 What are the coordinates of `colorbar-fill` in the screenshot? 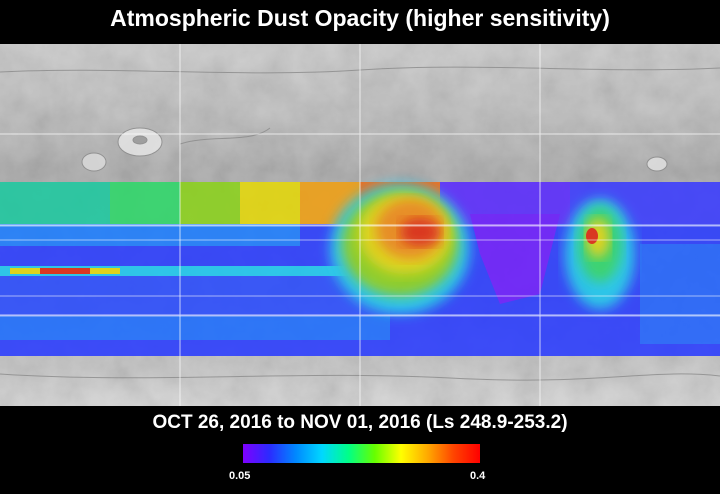 It's located at (361, 453).